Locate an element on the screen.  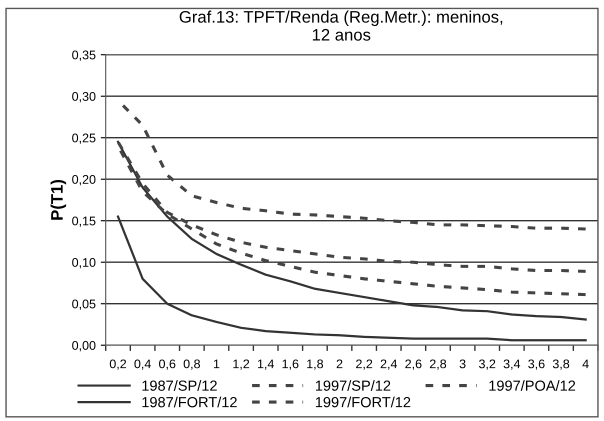
y-tick-label: 0,20 is located at coordinates (84, 180).